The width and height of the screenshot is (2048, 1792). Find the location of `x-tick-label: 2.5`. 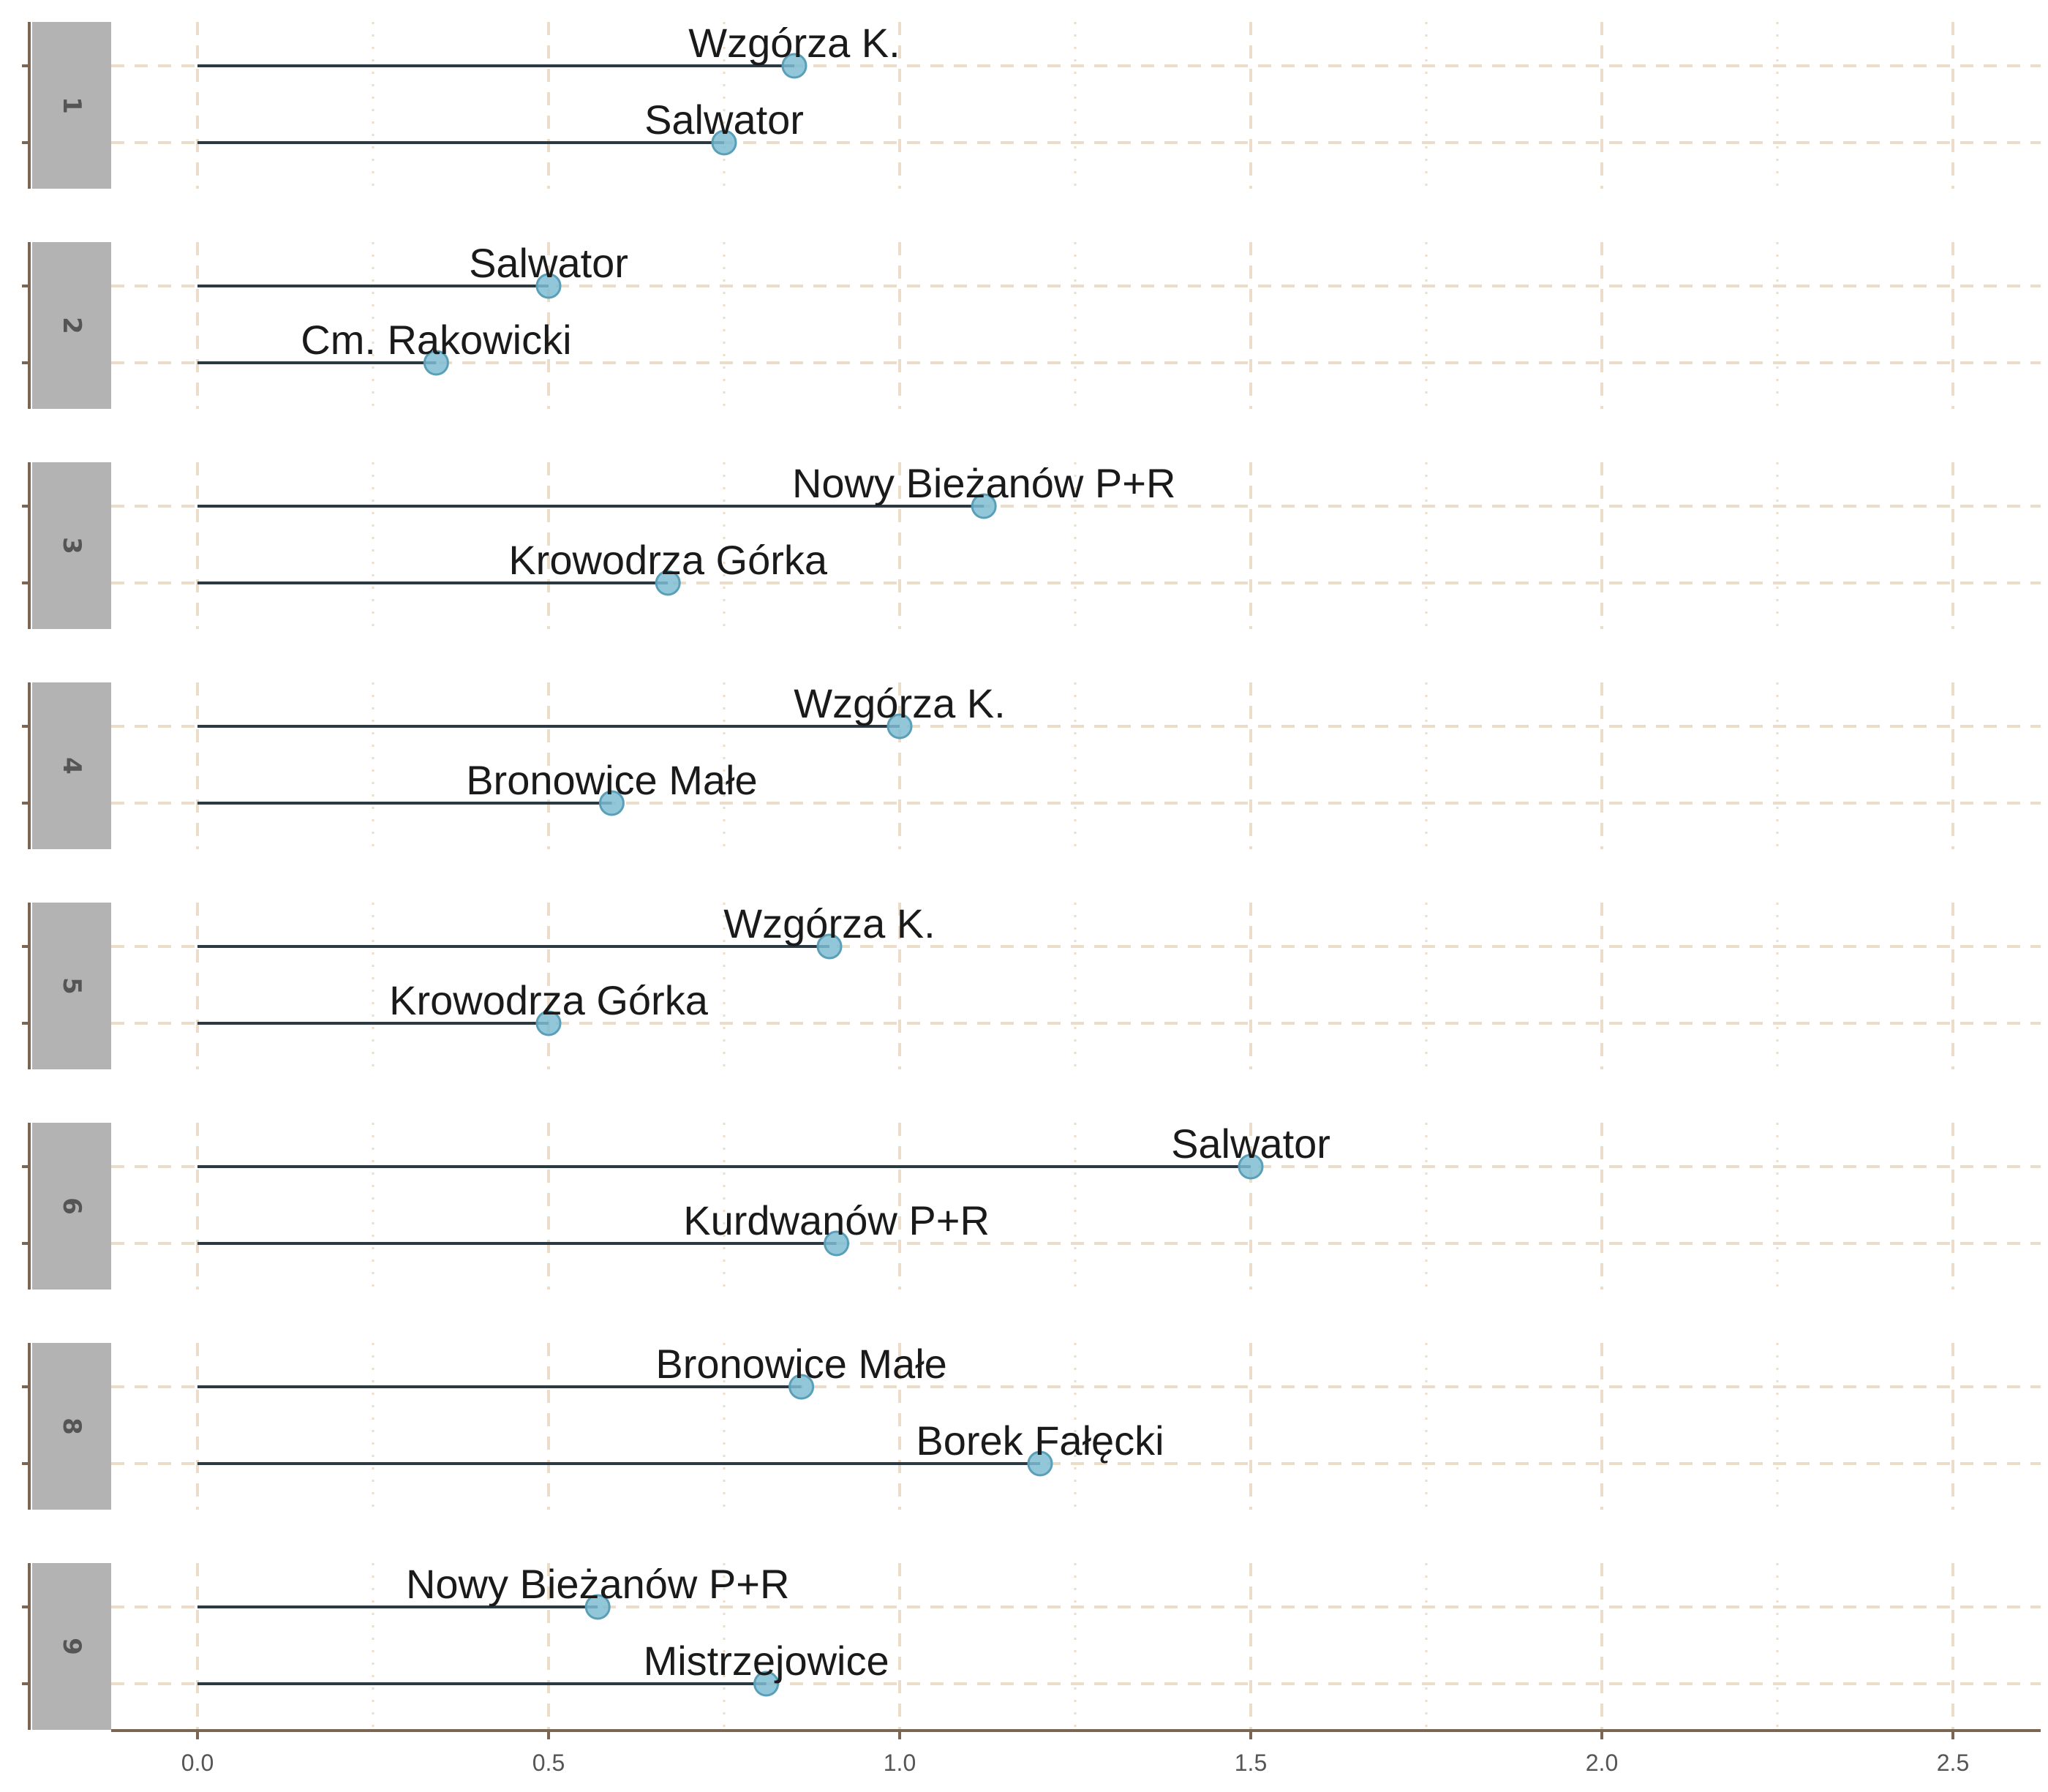

x-tick-label: 2.5 is located at coordinates (1953, 1763).